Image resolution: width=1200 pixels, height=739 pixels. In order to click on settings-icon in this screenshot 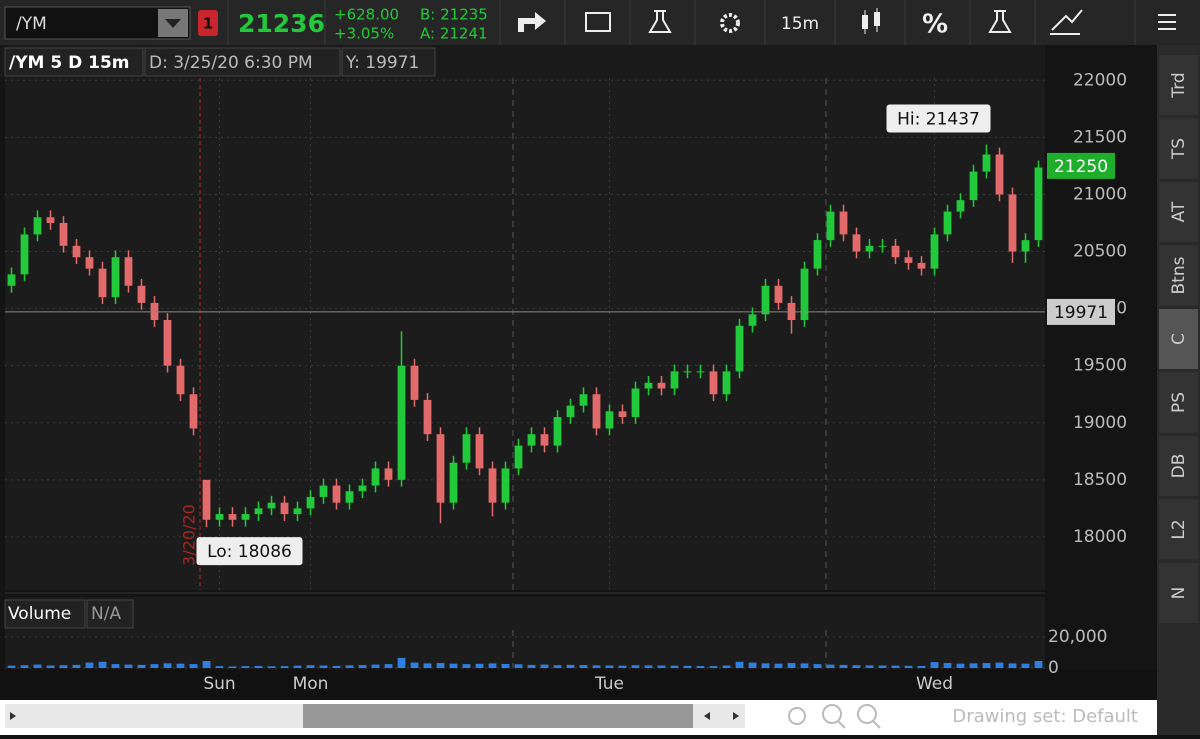, I will do `click(730, 23)`.